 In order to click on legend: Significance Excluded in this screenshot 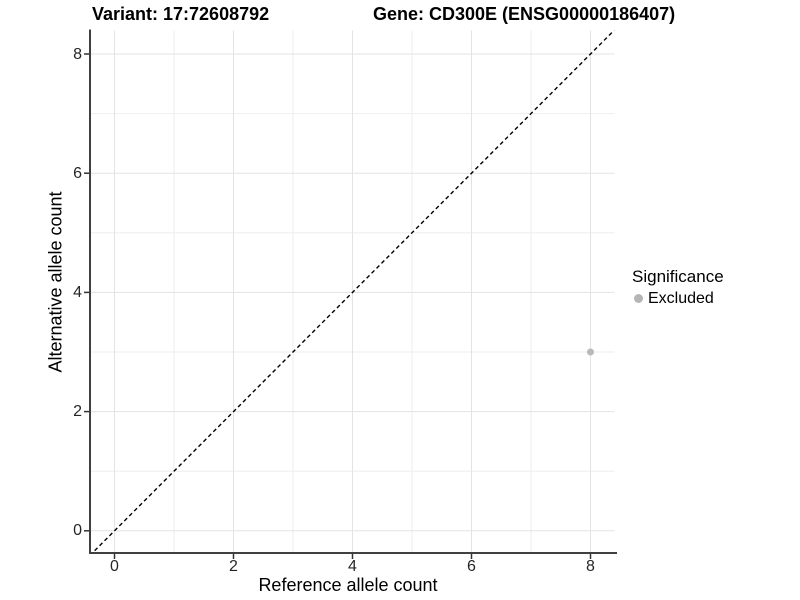, I will do `click(677, 287)`.